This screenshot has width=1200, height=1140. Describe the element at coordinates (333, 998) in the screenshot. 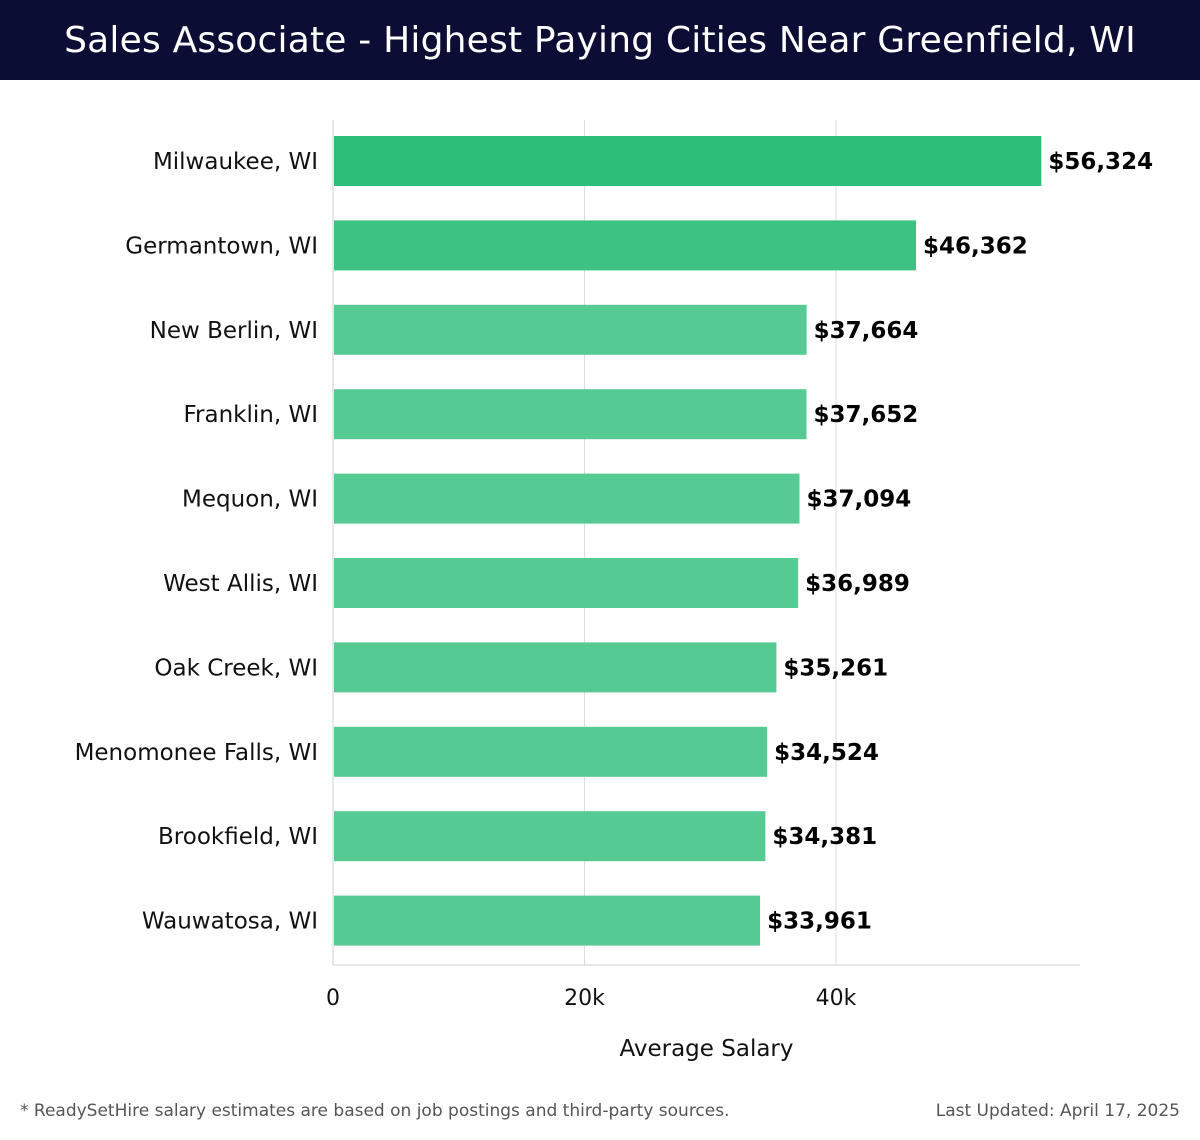

I see `x-tick-label: 0` at that location.